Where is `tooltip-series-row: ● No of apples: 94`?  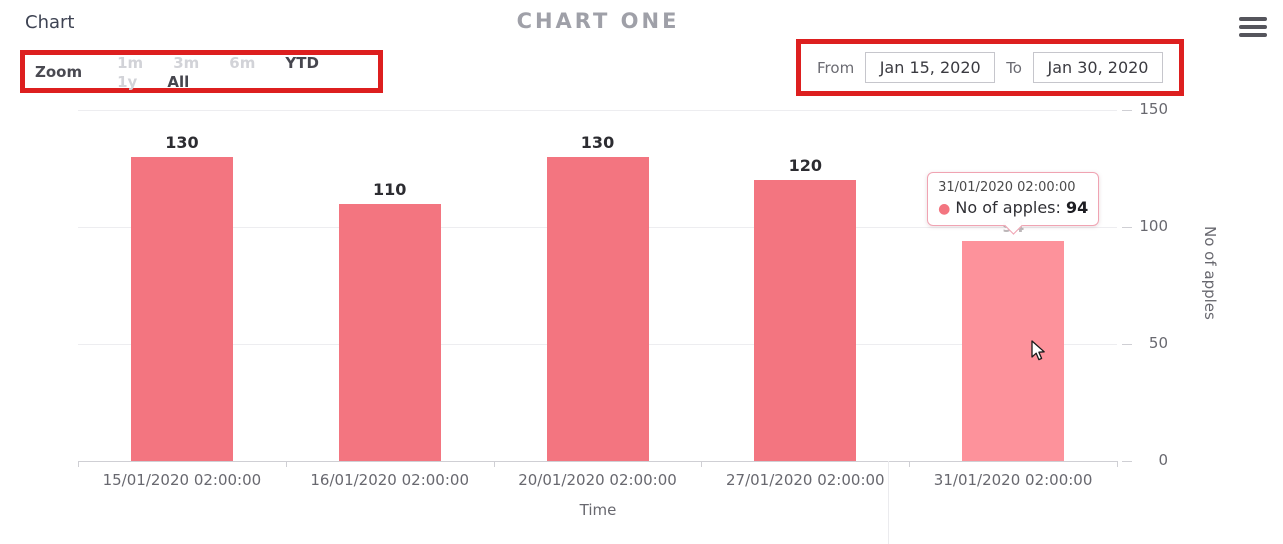
tooltip-series-row: ● No of apples: 94 is located at coordinates (1013, 207).